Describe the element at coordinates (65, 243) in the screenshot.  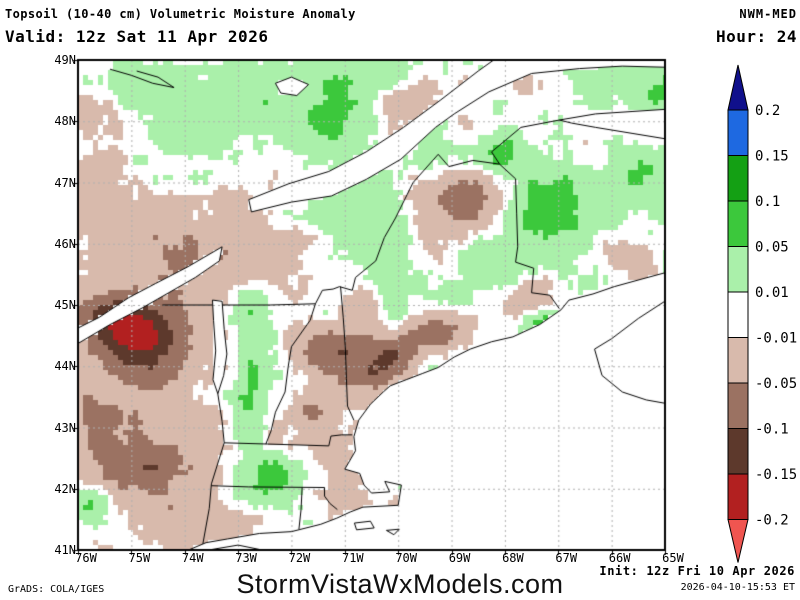
I see `lat-tick-label: 46N` at that location.